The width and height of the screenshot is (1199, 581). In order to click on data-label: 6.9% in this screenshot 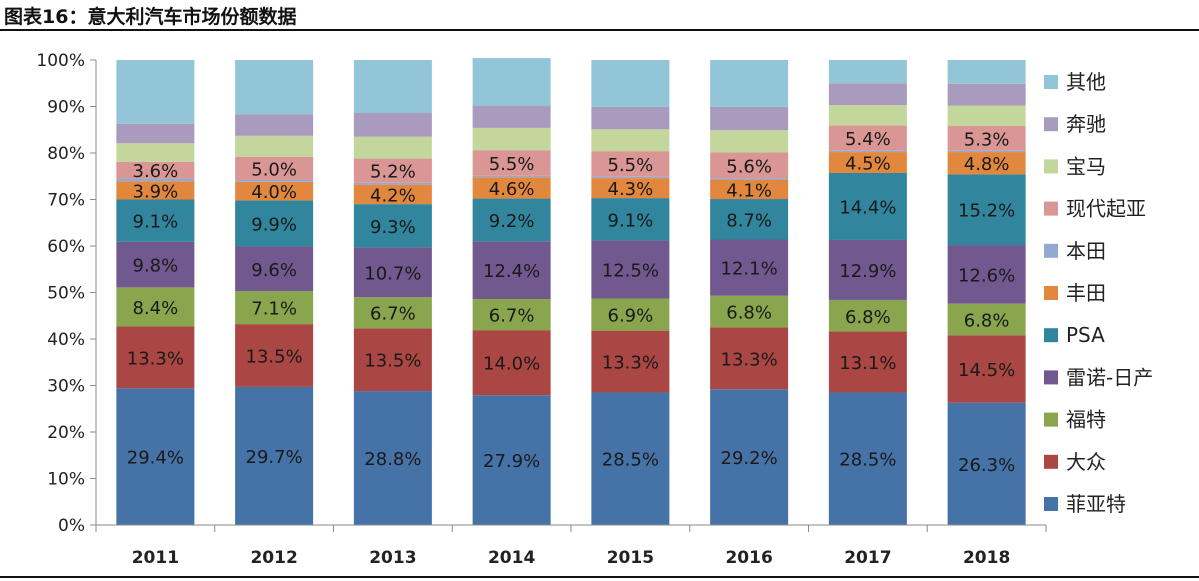, I will do `click(631, 316)`.